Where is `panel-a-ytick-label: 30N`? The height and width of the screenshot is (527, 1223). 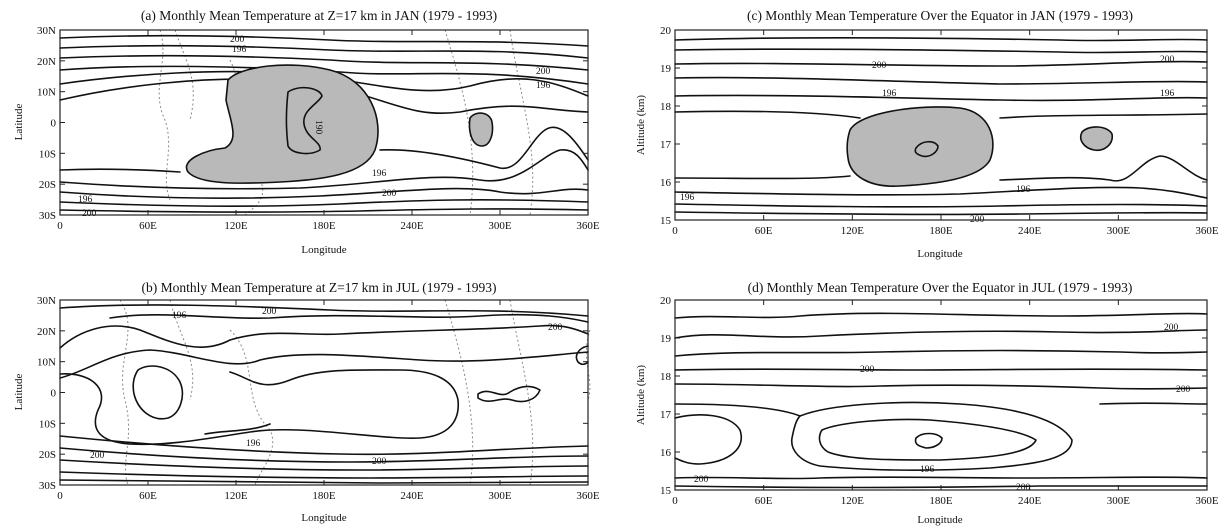 panel-a-ytick-label: 30N is located at coordinates (46, 31).